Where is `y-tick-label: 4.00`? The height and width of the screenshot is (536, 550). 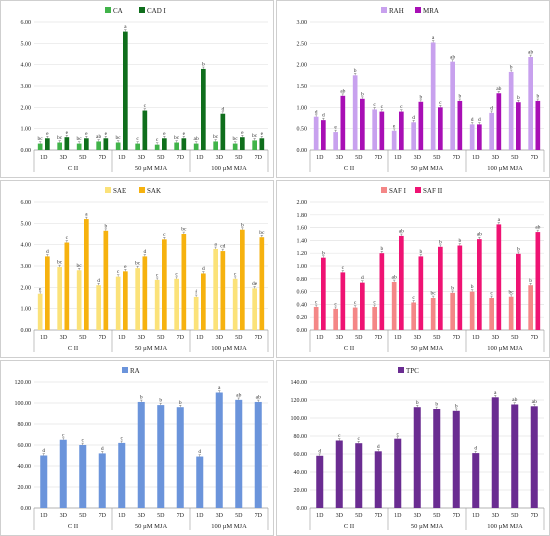 y-tick-label: 4.00 is located at coordinates (26, 66).